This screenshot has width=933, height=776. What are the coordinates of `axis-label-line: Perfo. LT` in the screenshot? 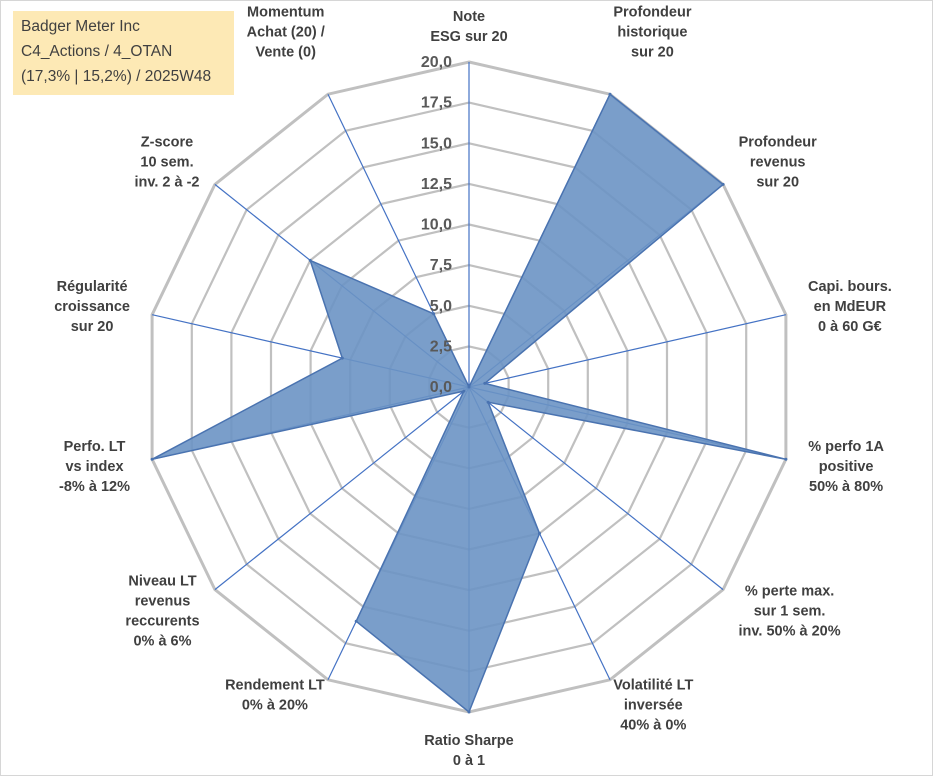 It's located at (95, 447).